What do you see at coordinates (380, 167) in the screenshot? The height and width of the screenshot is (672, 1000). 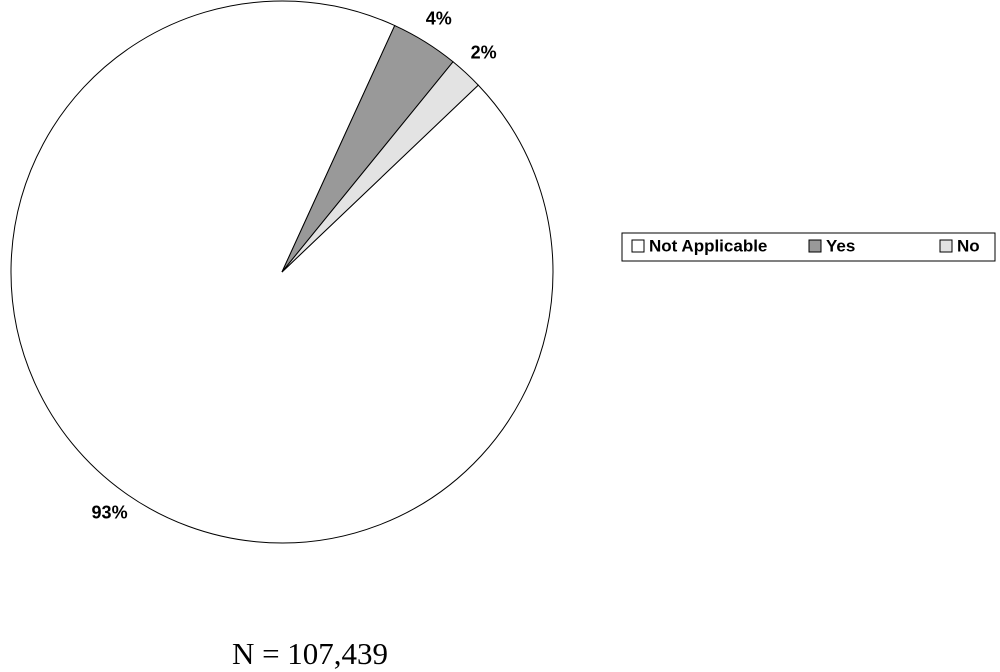 I see `pie-slice` at bounding box center [380, 167].